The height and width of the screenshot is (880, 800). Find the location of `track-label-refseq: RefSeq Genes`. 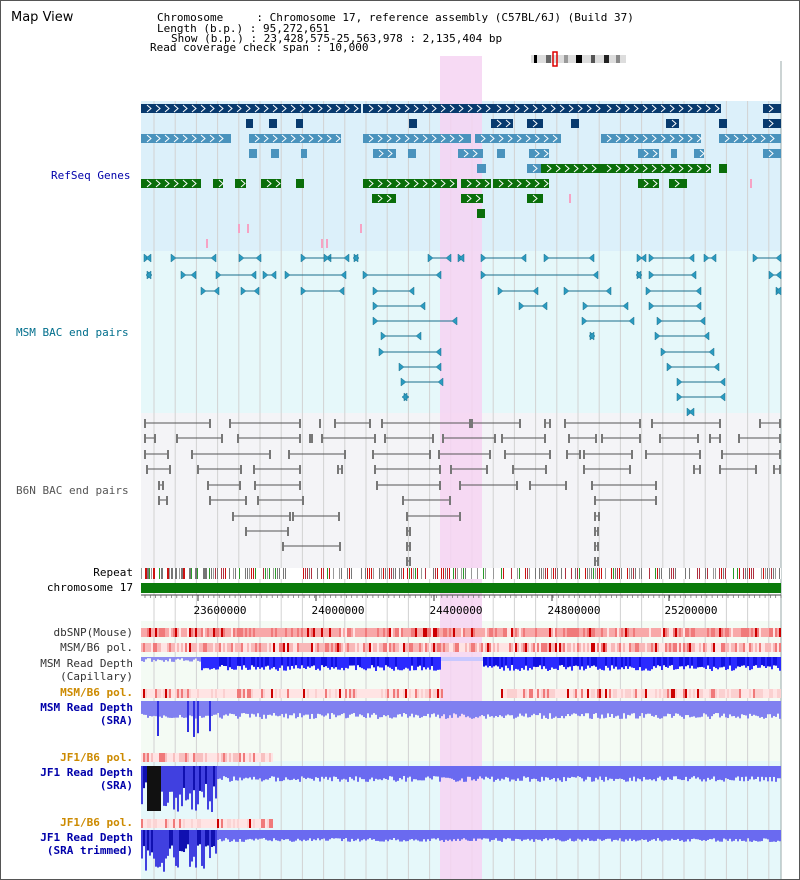

track-label-refseq: RefSeq Genes is located at coordinates (91, 175).